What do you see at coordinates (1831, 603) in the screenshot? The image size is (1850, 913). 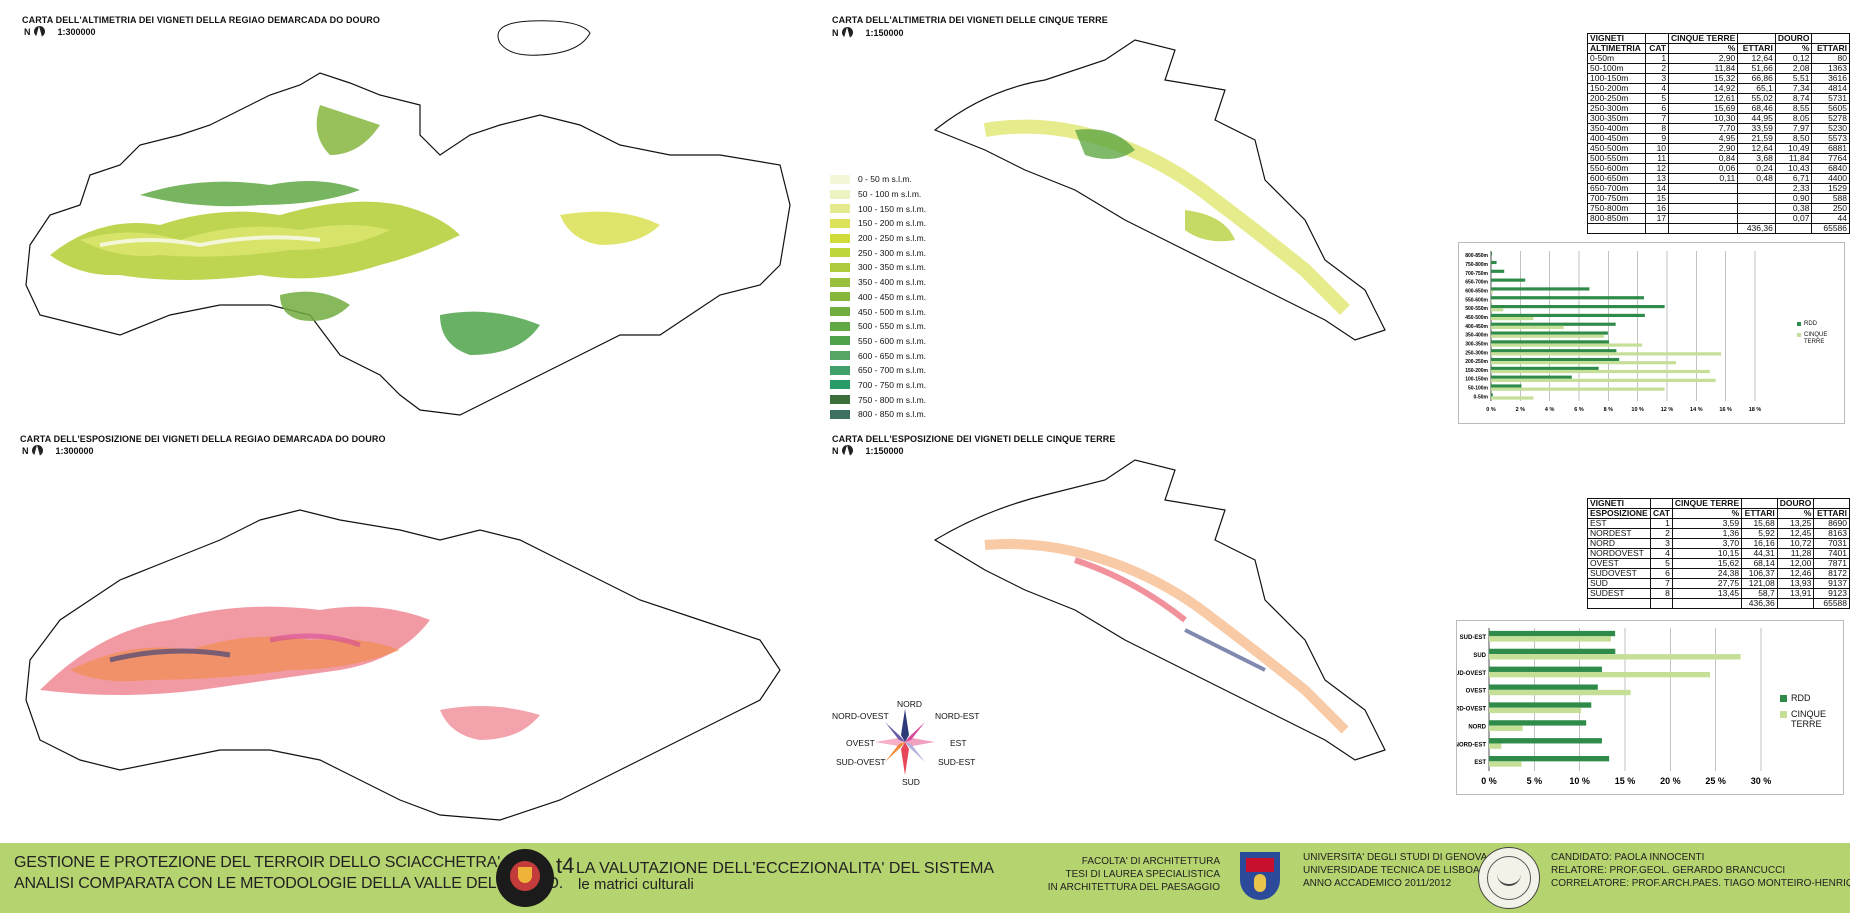 I see `table-cell: 65588` at bounding box center [1831, 603].